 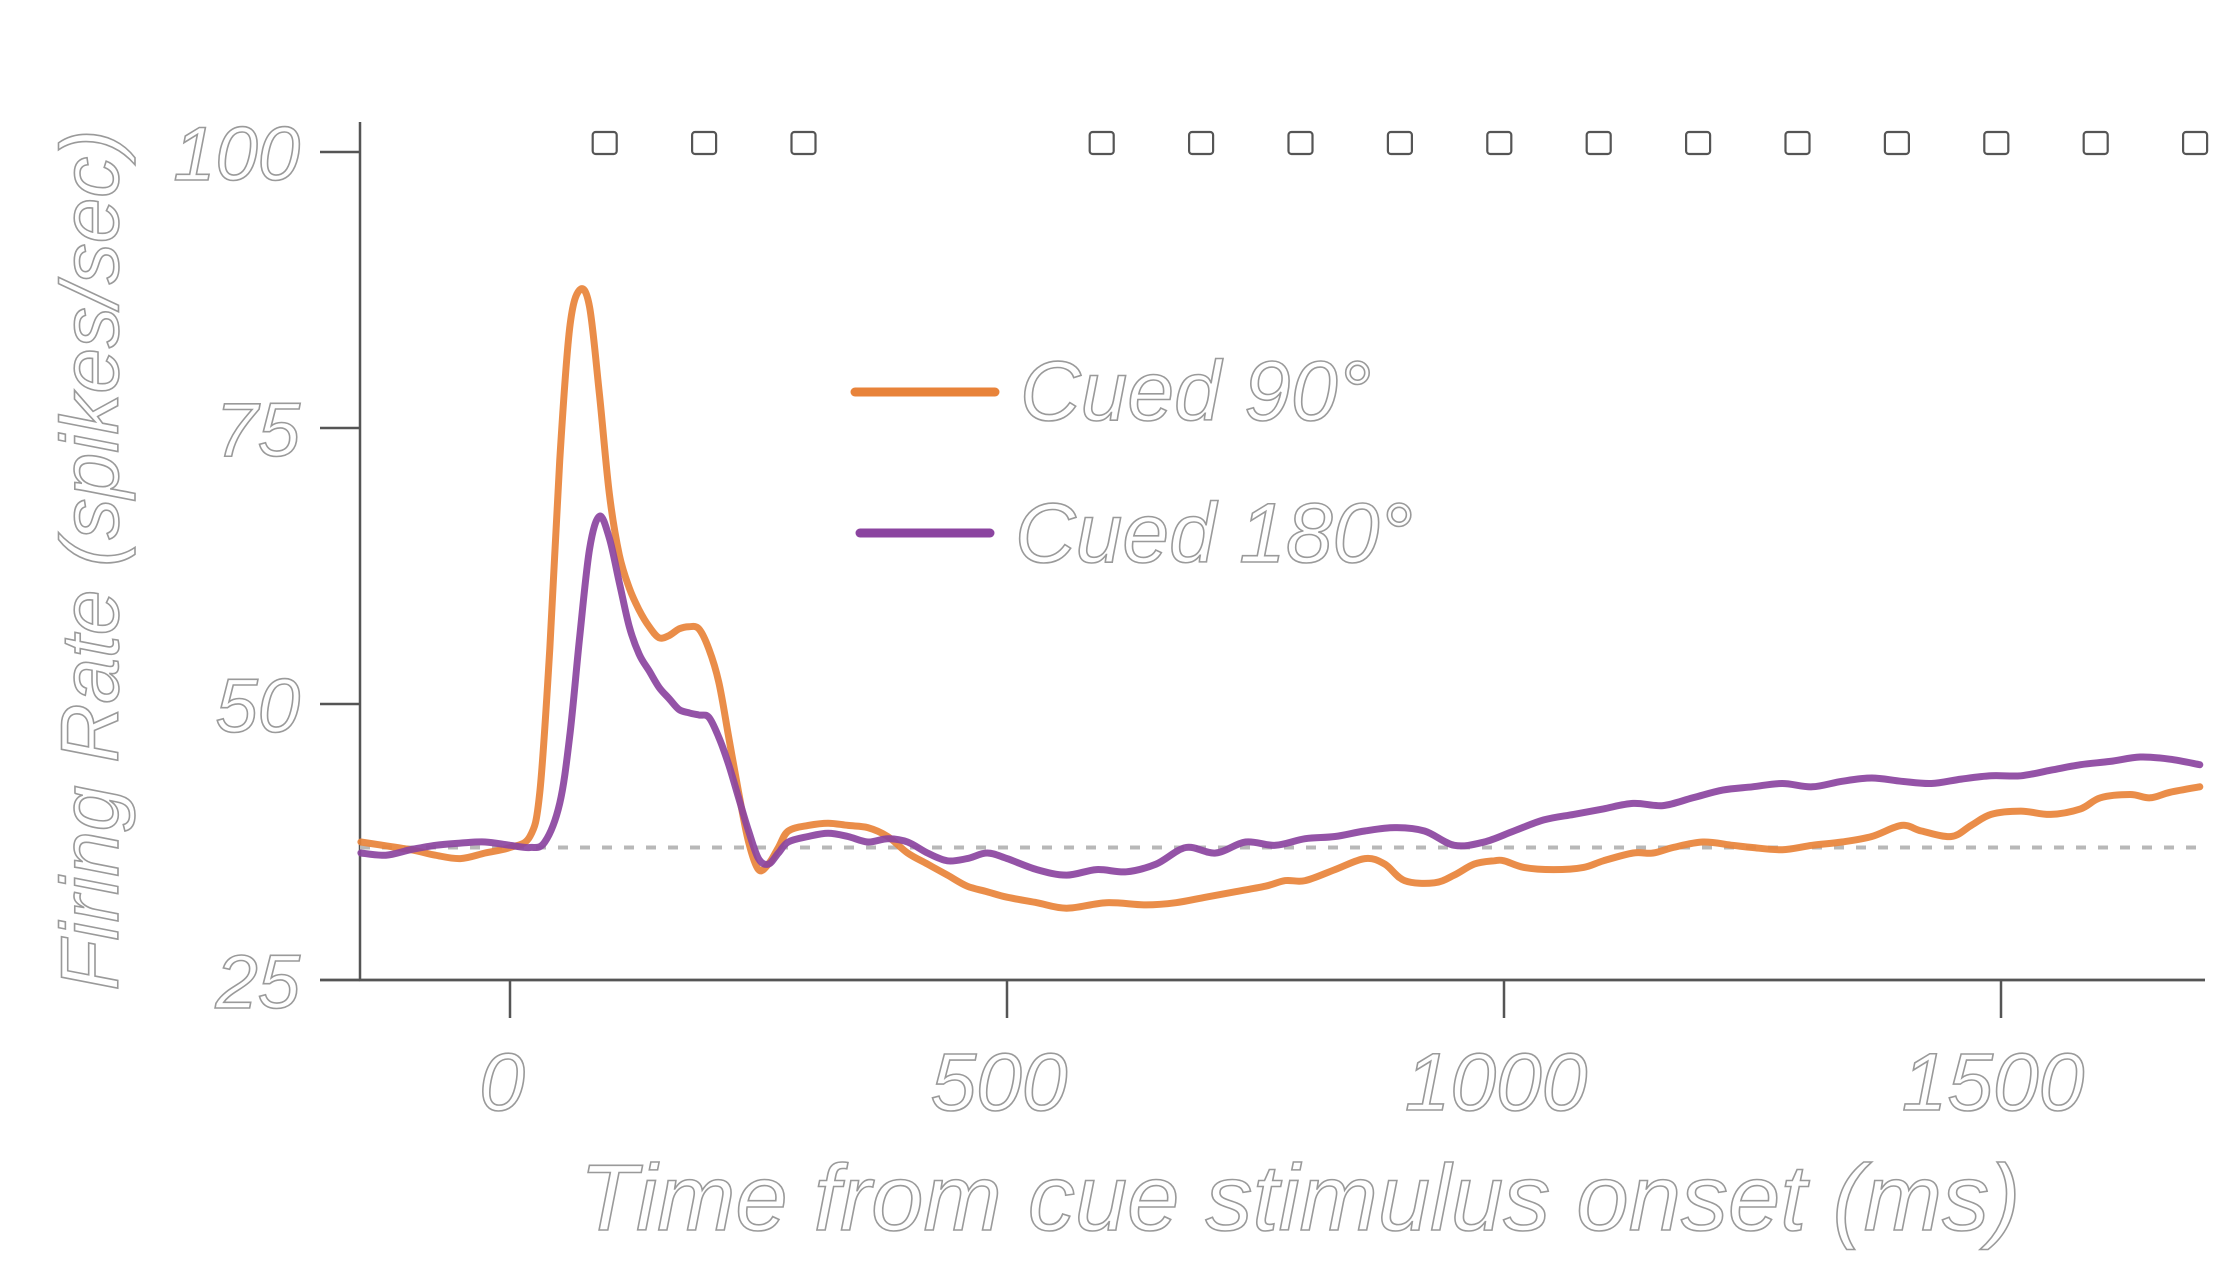 What do you see at coordinates (1496, 1082) in the screenshot?
I see `x-tick-label-1000: 1000` at bounding box center [1496, 1082].